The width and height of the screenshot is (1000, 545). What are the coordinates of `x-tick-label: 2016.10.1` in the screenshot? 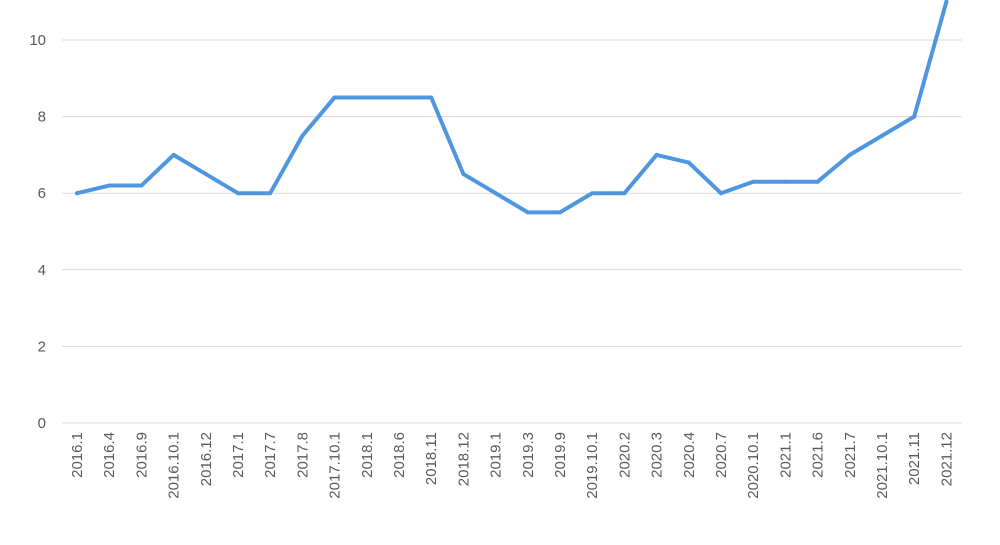 It's located at (174, 465).